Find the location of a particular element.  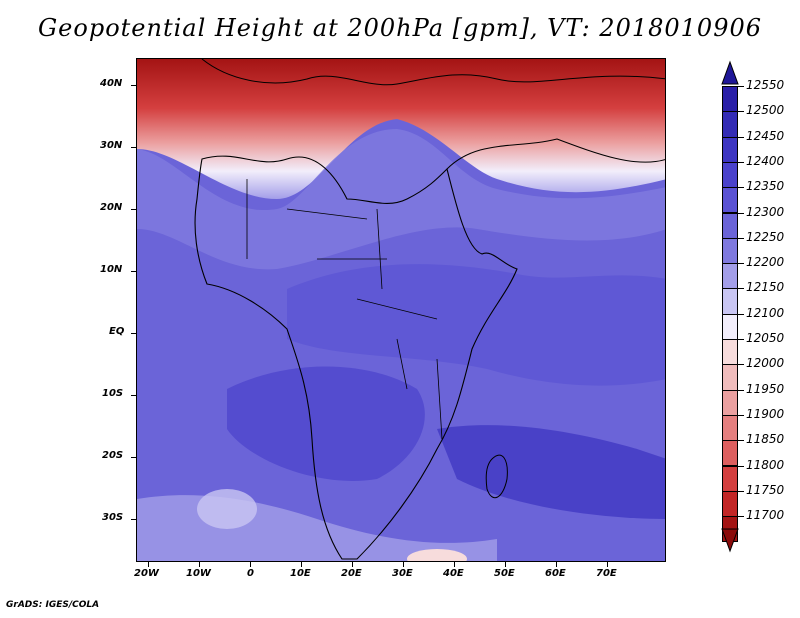

lon-label-60e: 60E is located at coordinates (555, 573).